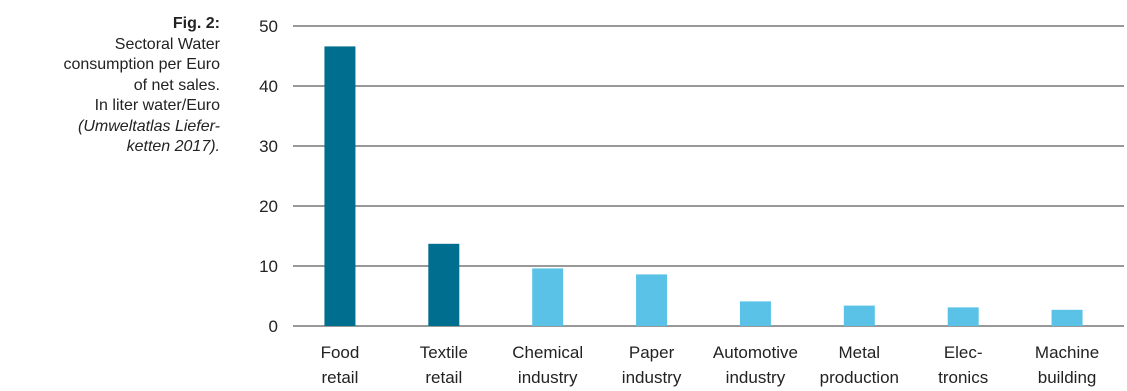  What do you see at coordinates (963, 365) in the screenshot?
I see `x-tick-label: Elec-tronics` at bounding box center [963, 365].